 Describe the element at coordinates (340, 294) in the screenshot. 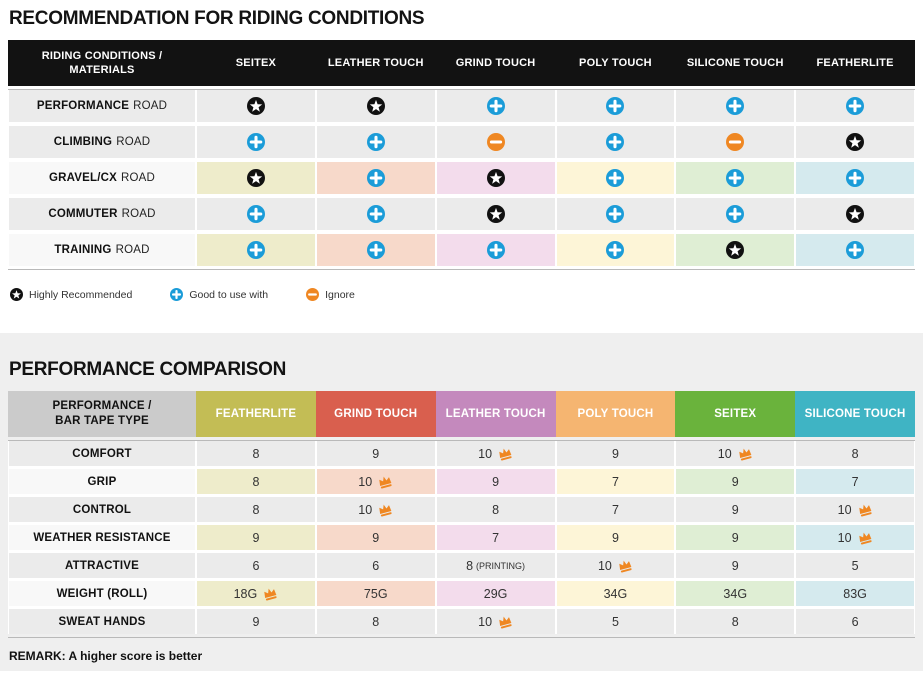

I see `legend-label: Ignore` at that location.